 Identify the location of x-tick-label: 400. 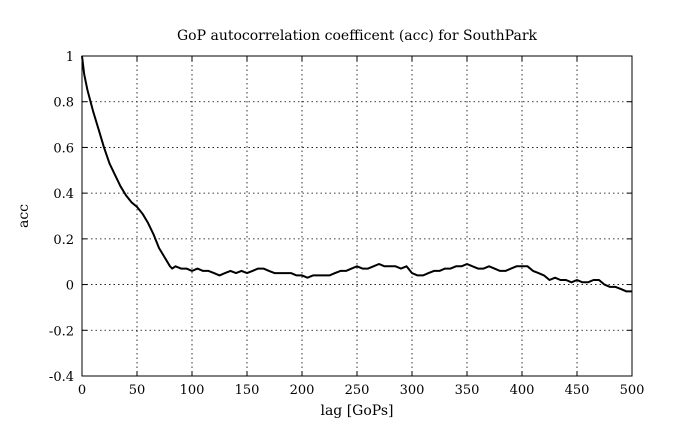
(522, 390).